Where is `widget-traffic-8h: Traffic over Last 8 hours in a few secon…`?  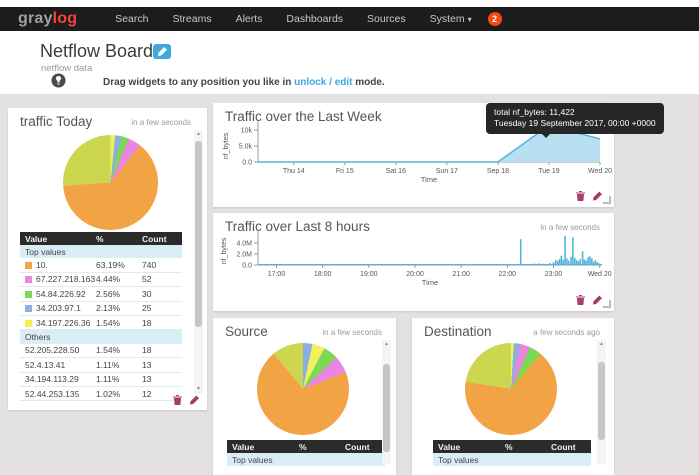
widget-traffic-8h: Traffic over Last 8 hours in a few secon… is located at coordinates (413, 262).